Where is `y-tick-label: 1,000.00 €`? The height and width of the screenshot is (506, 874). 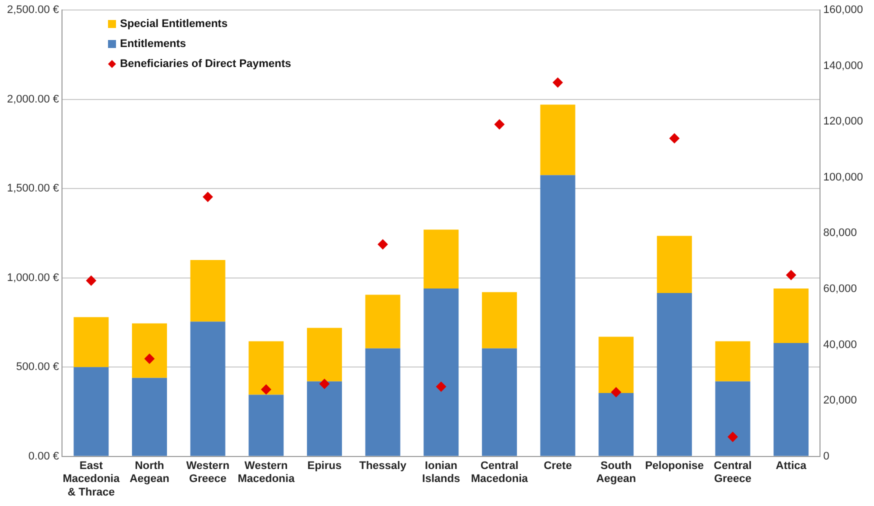 y-tick-label: 1,000.00 € is located at coordinates (32, 278).